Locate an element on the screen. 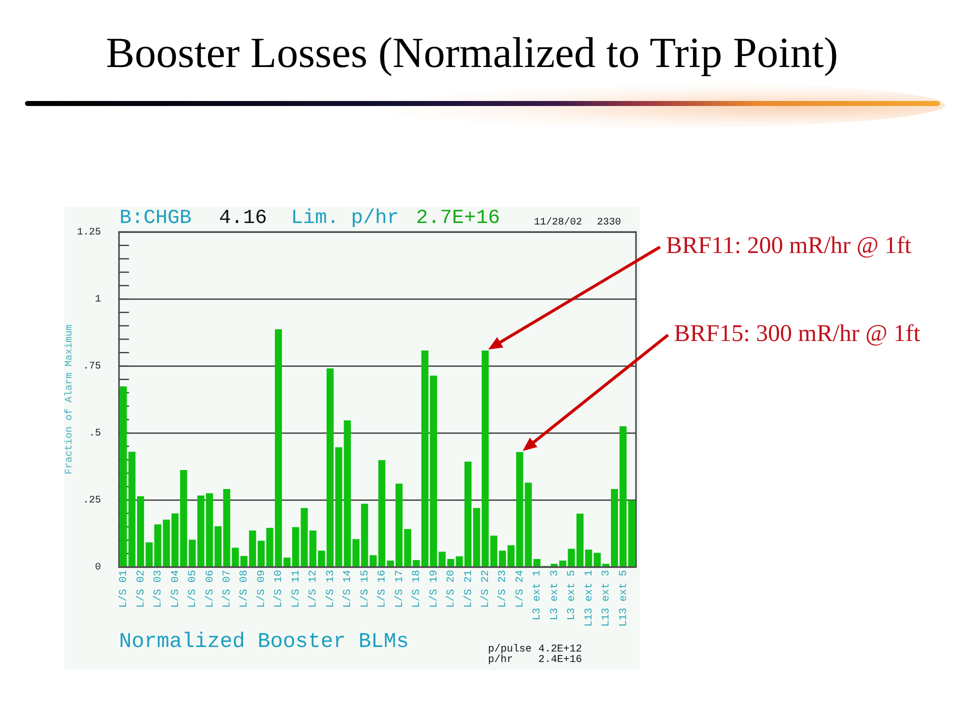  x-tick-label: L/S 13 is located at coordinates (330, 589).